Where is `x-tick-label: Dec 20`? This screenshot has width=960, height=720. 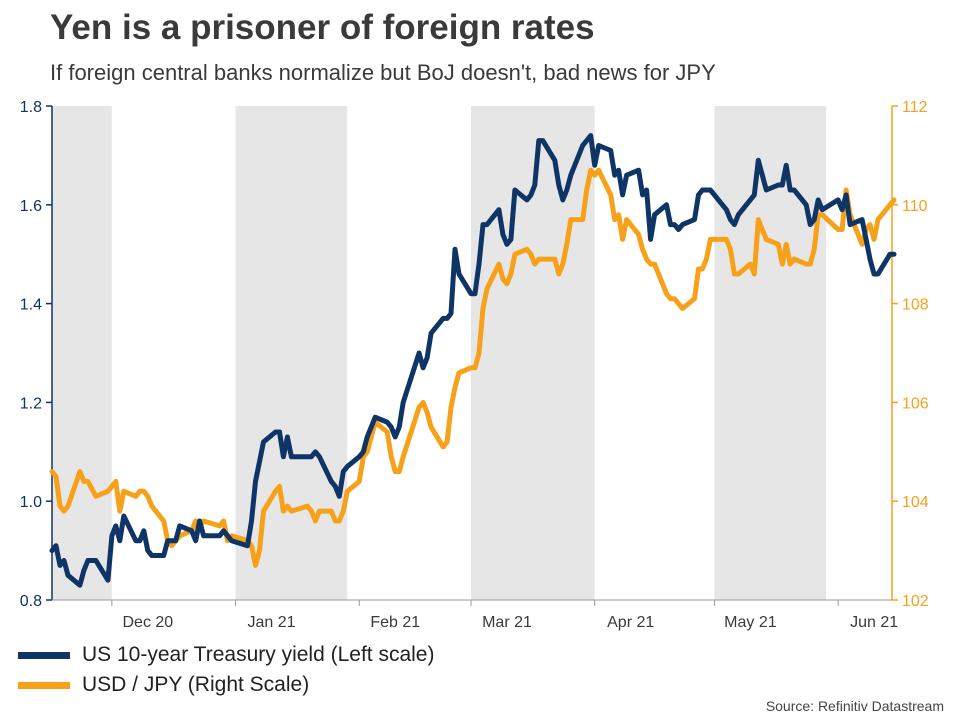
x-tick-label: Dec 20 is located at coordinates (148, 622).